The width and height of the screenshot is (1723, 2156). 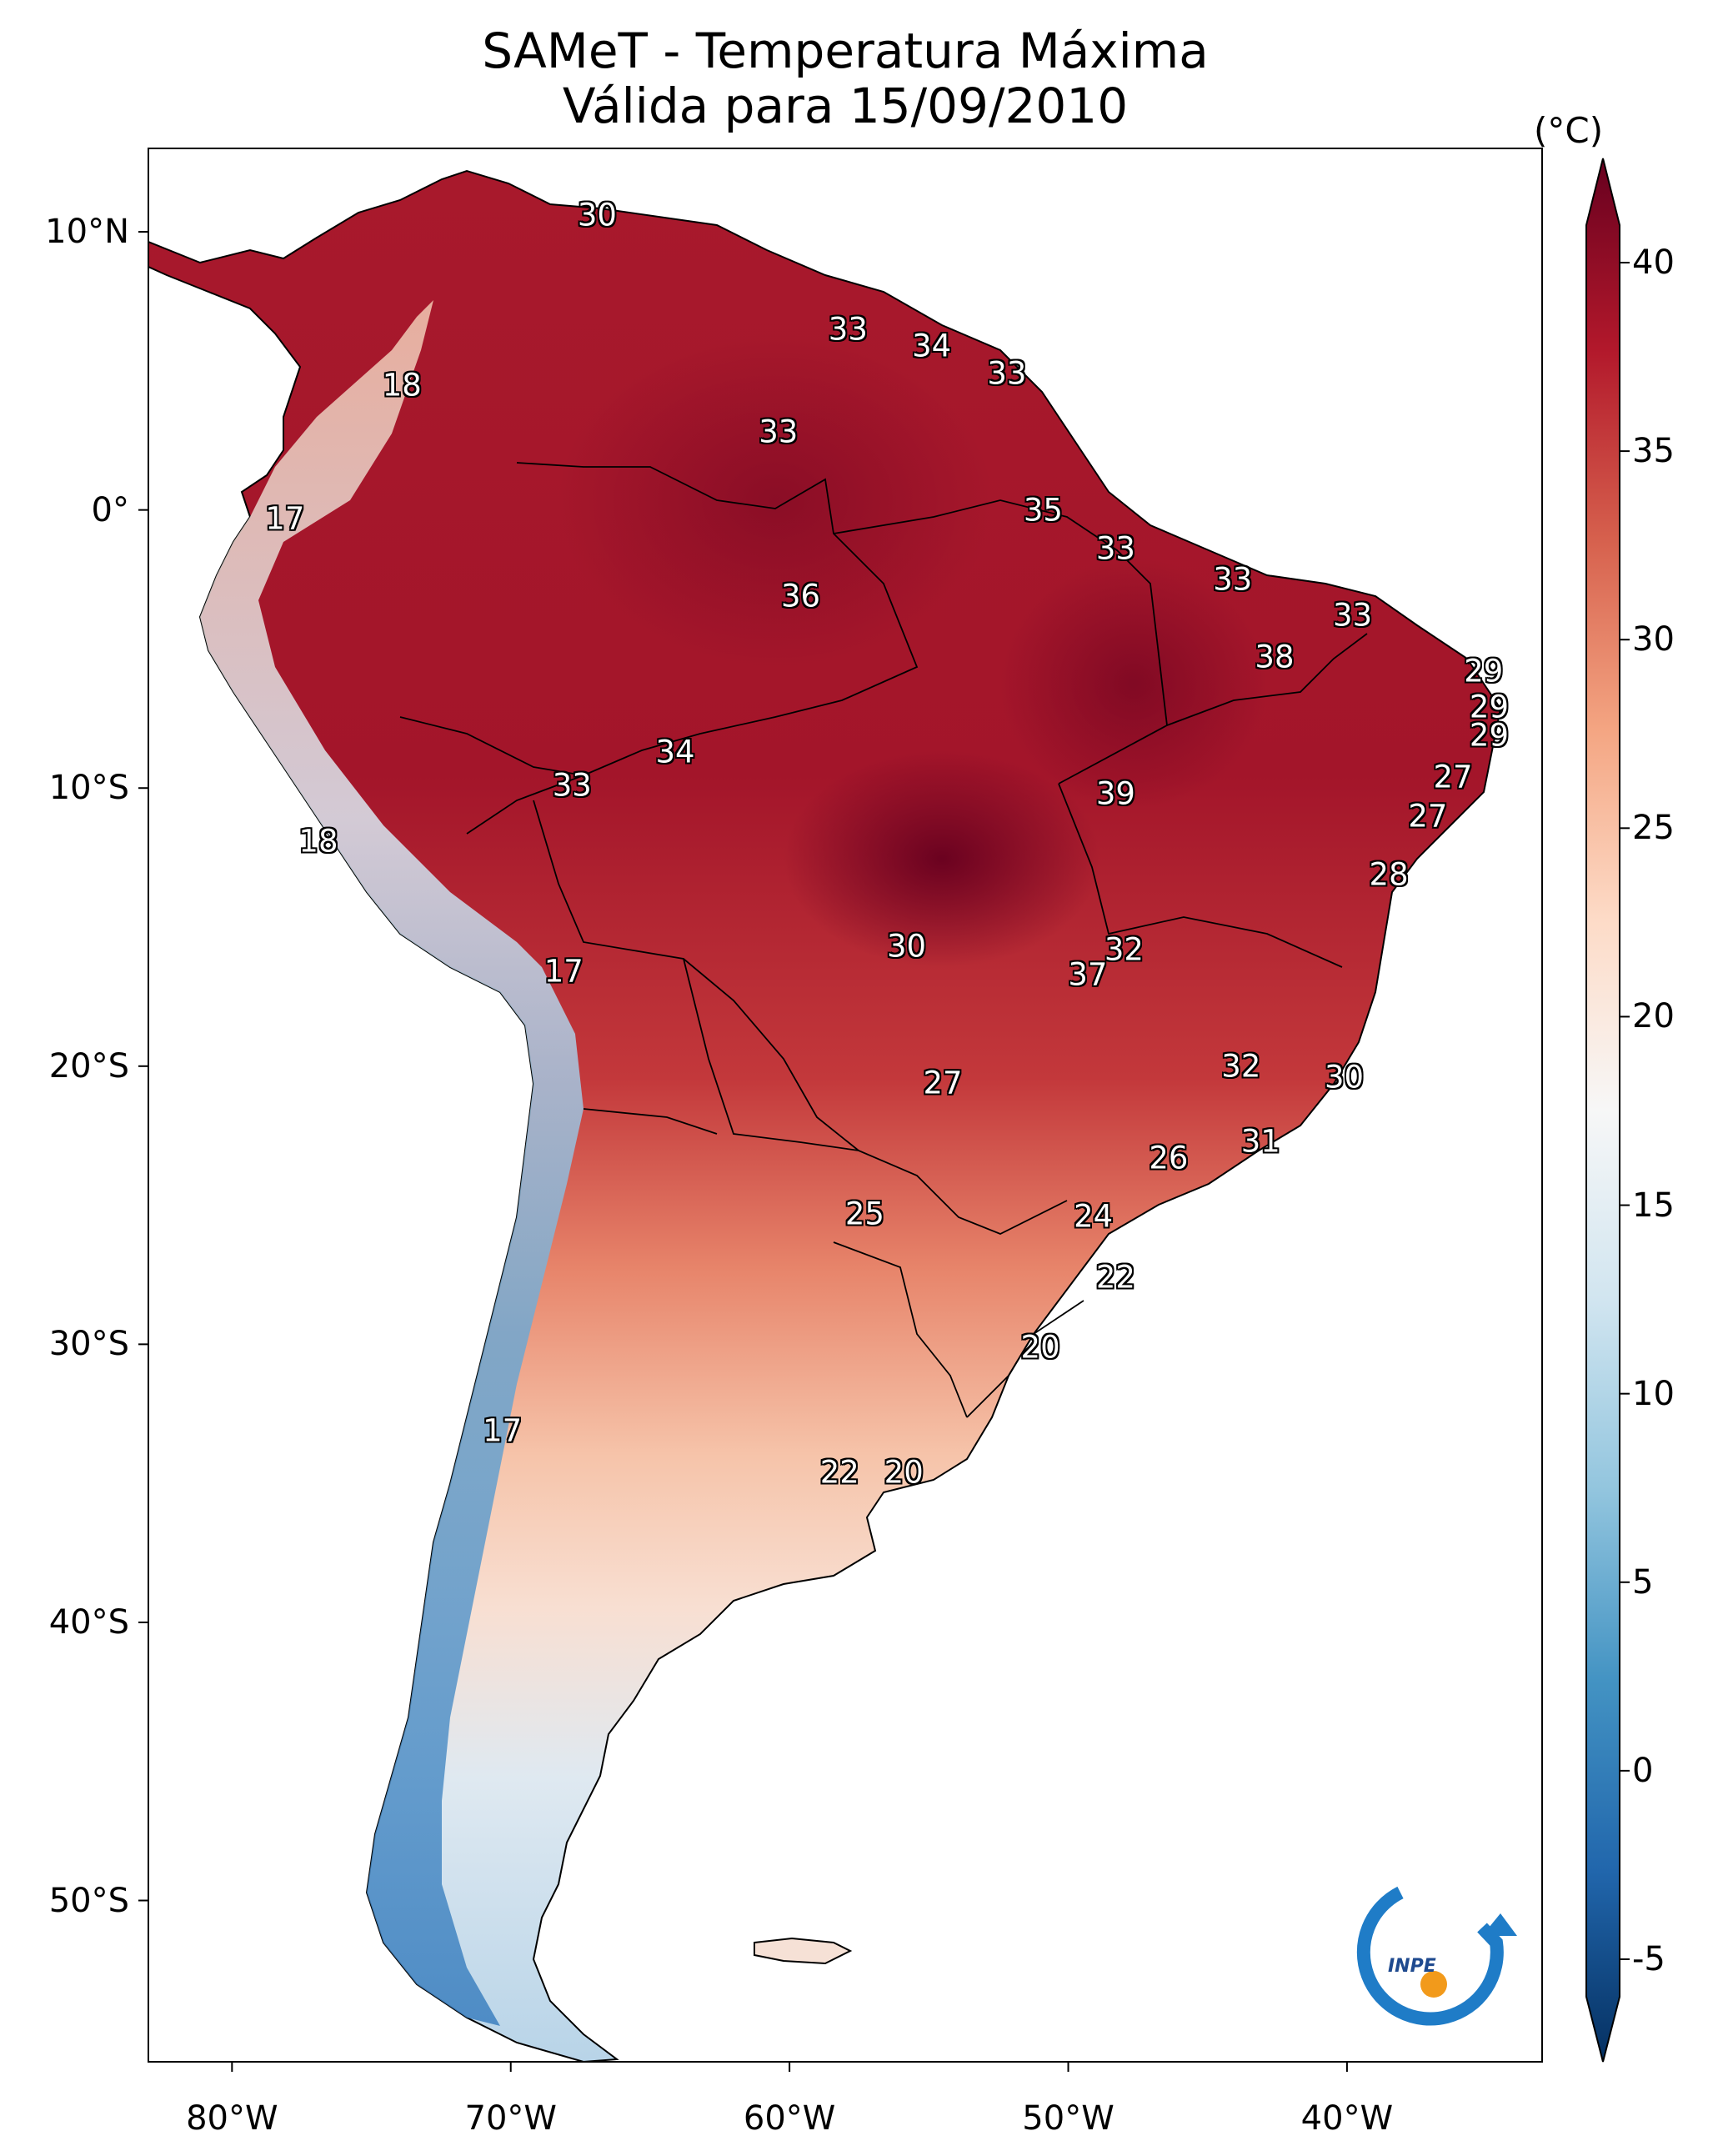 What do you see at coordinates (1412, 1966) in the screenshot?
I see `logo-text: INPE` at bounding box center [1412, 1966].